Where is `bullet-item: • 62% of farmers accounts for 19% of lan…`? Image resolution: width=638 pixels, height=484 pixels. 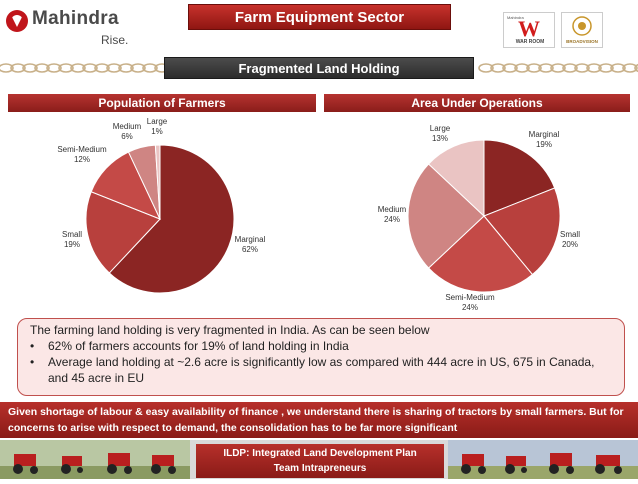
bullet-item: • 62% of farmers accounts for 19% of lan… is located at coordinates (189, 346).